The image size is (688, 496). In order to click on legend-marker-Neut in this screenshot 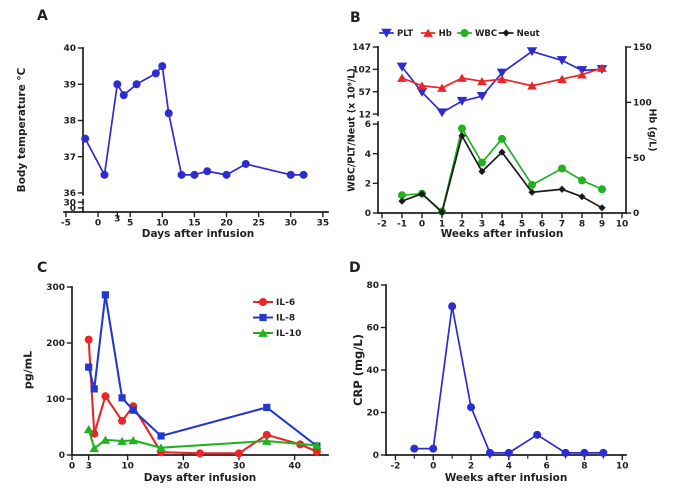, I will do `click(506, 33)`.